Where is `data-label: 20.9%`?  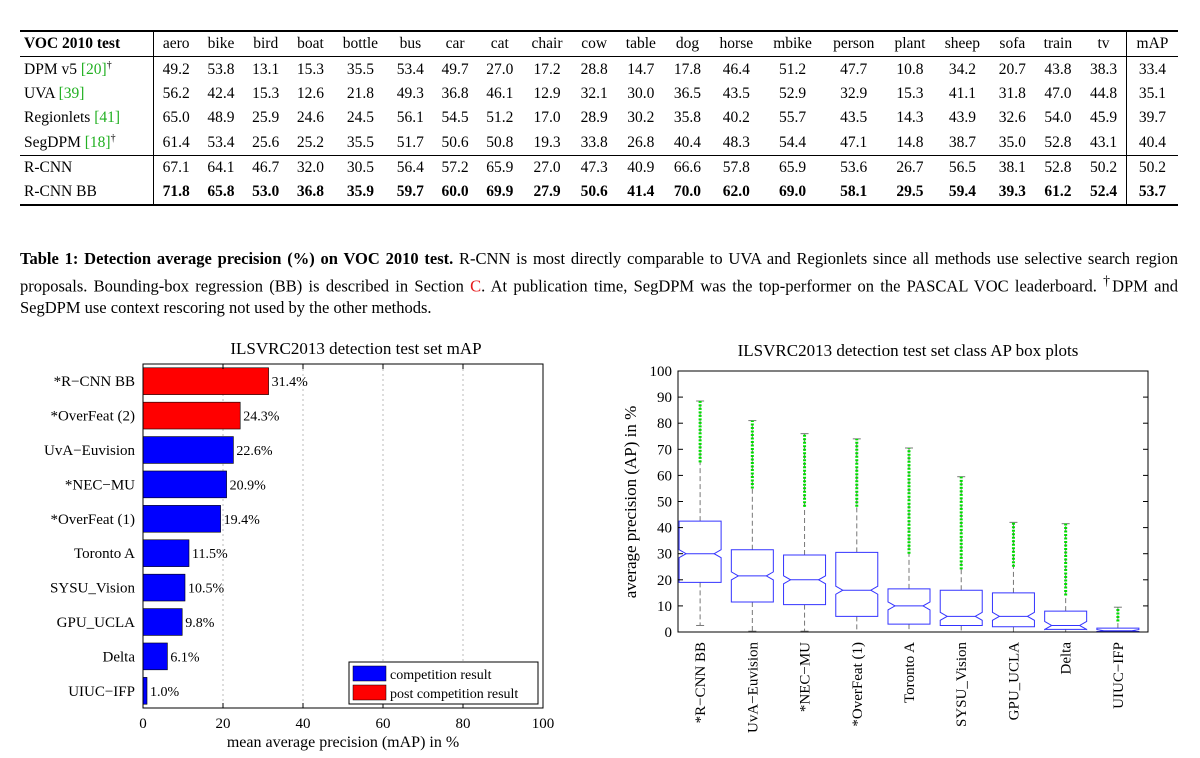 data-label: 20.9% is located at coordinates (248, 485).